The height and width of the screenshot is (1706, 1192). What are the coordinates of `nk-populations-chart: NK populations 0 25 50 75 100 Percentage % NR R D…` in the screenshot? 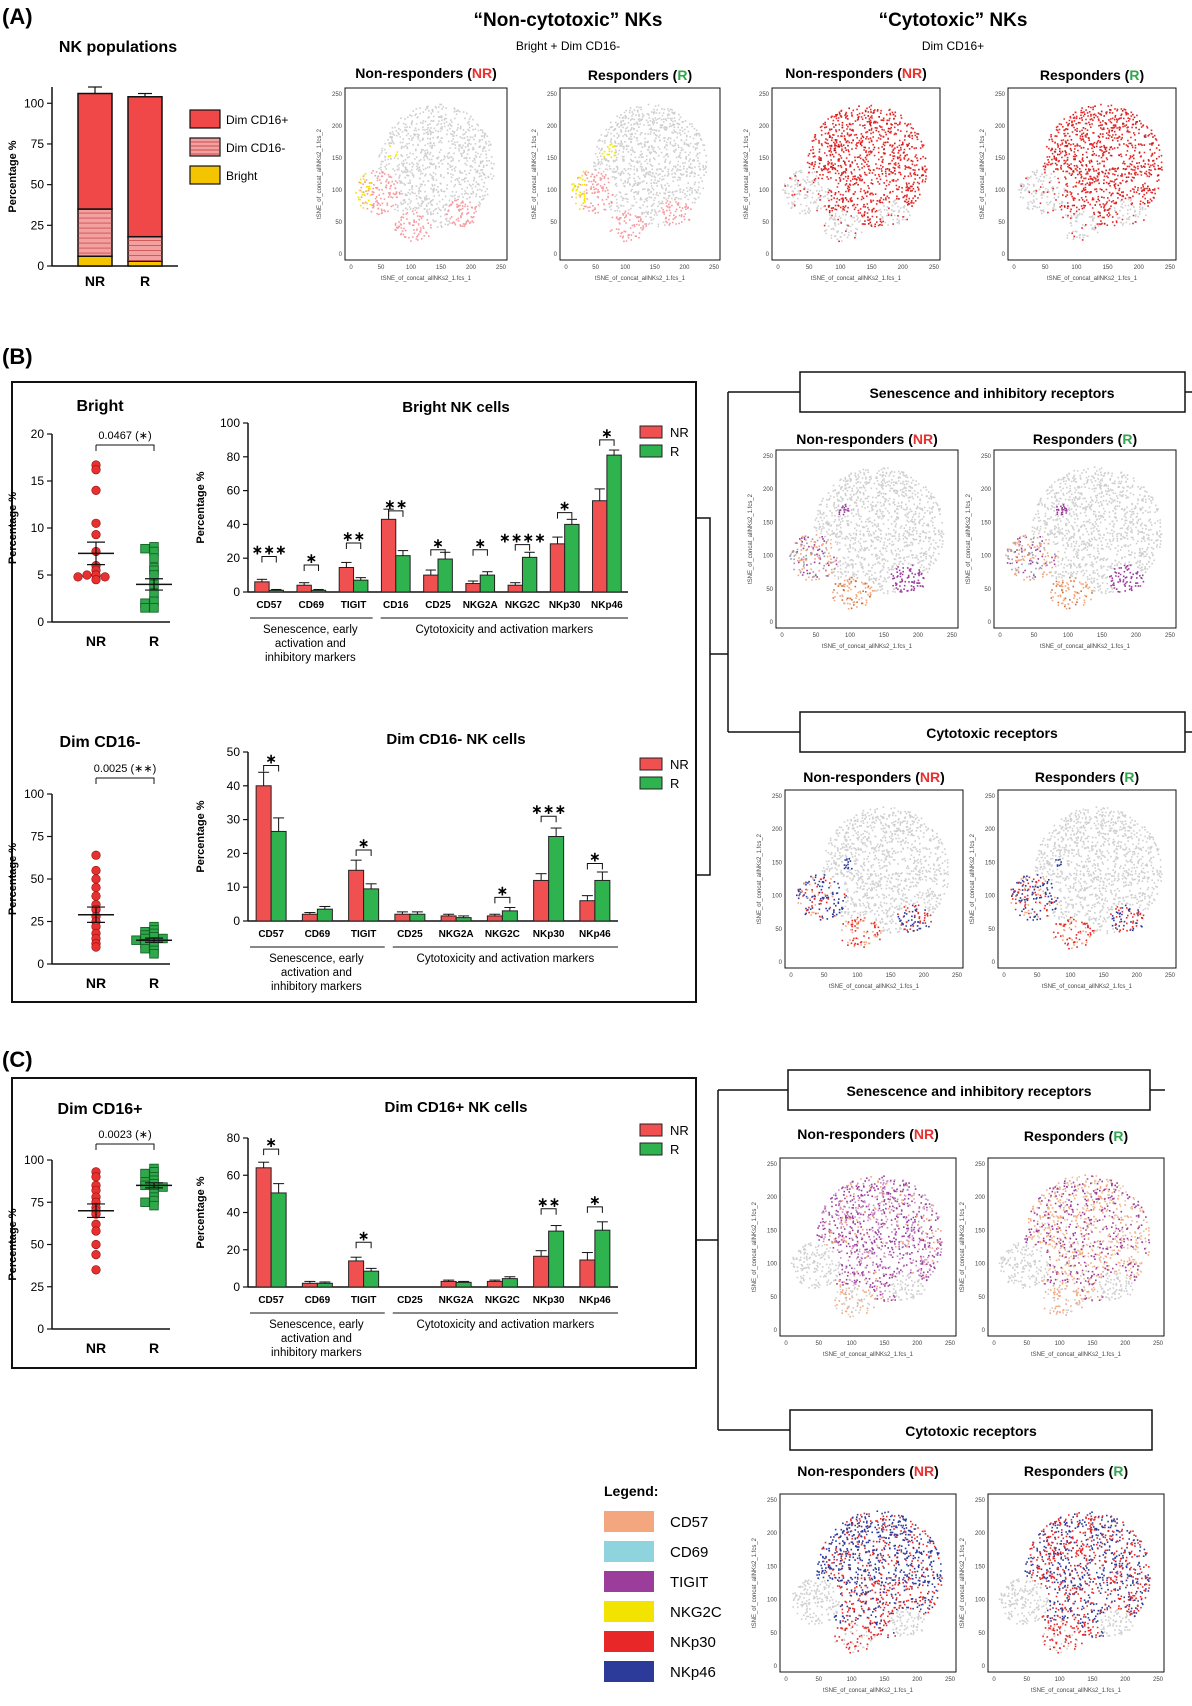 It's located at (147, 164).